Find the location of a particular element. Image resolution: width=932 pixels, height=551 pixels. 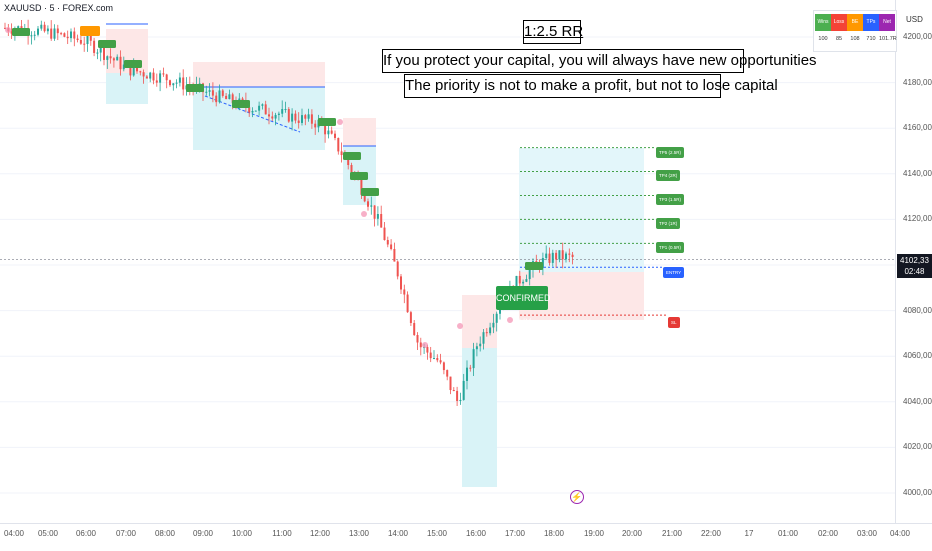

time-tick-label: 15:00 is located at coordinates (437, 533).